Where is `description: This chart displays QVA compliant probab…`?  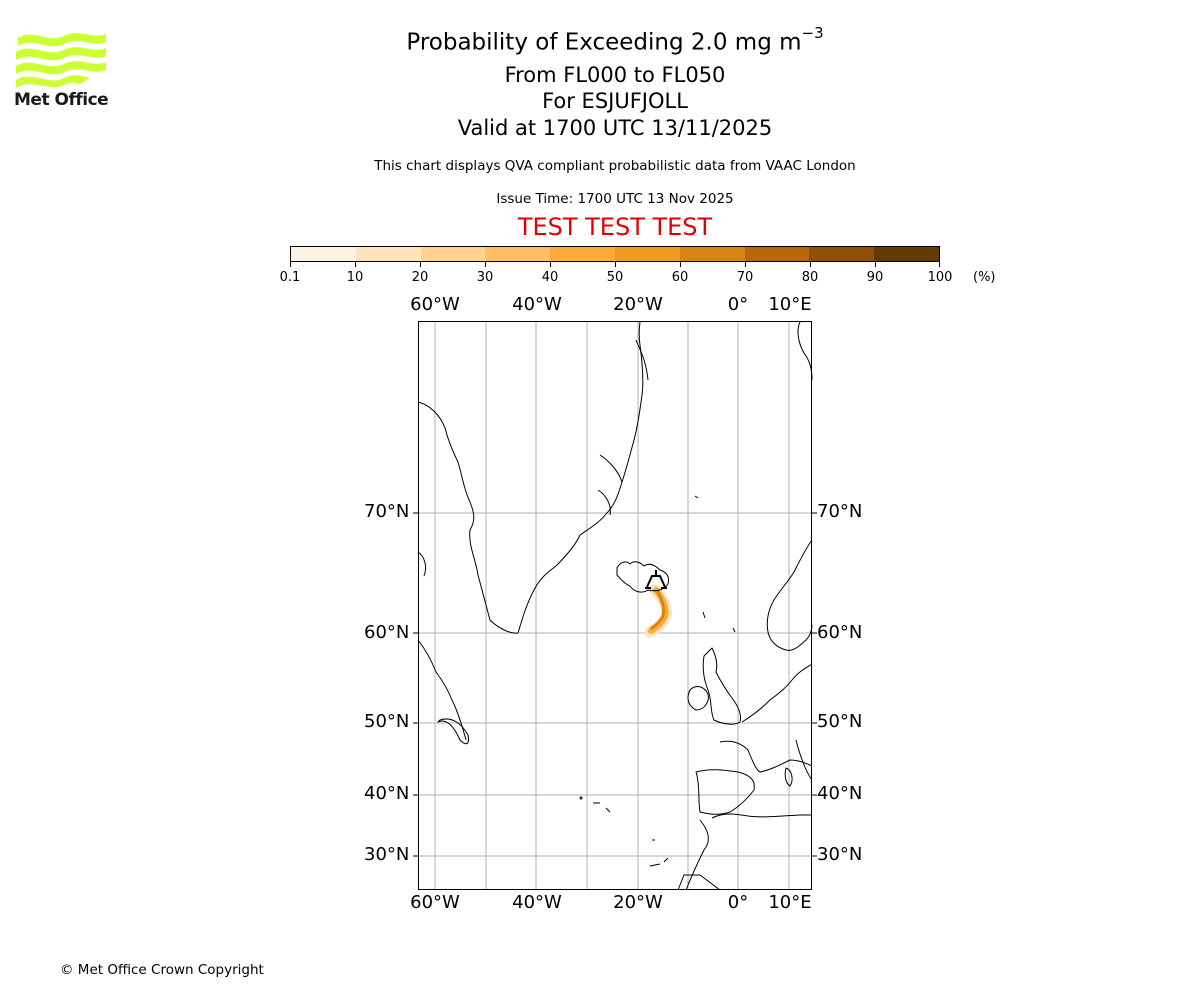
description: This chart displays QVA compliant probab… is located at coordinates (615, 166).